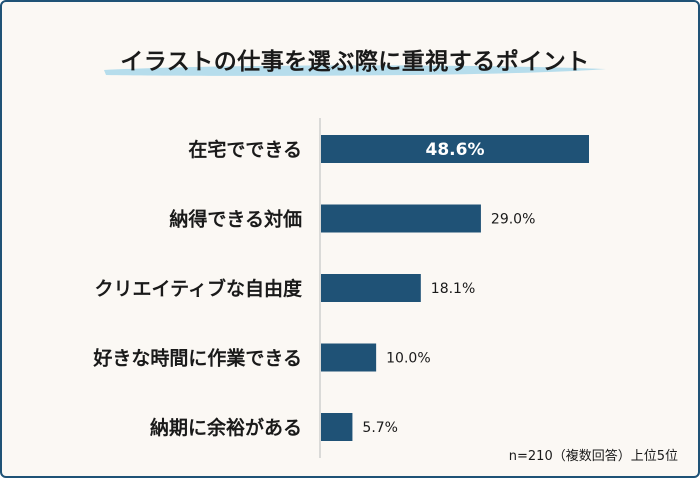 The height and width of the screenshot is (478, 700). I want to click on chart-title: イラストの仕事を選ぶ際に重視するポイント, so click(355, 62).